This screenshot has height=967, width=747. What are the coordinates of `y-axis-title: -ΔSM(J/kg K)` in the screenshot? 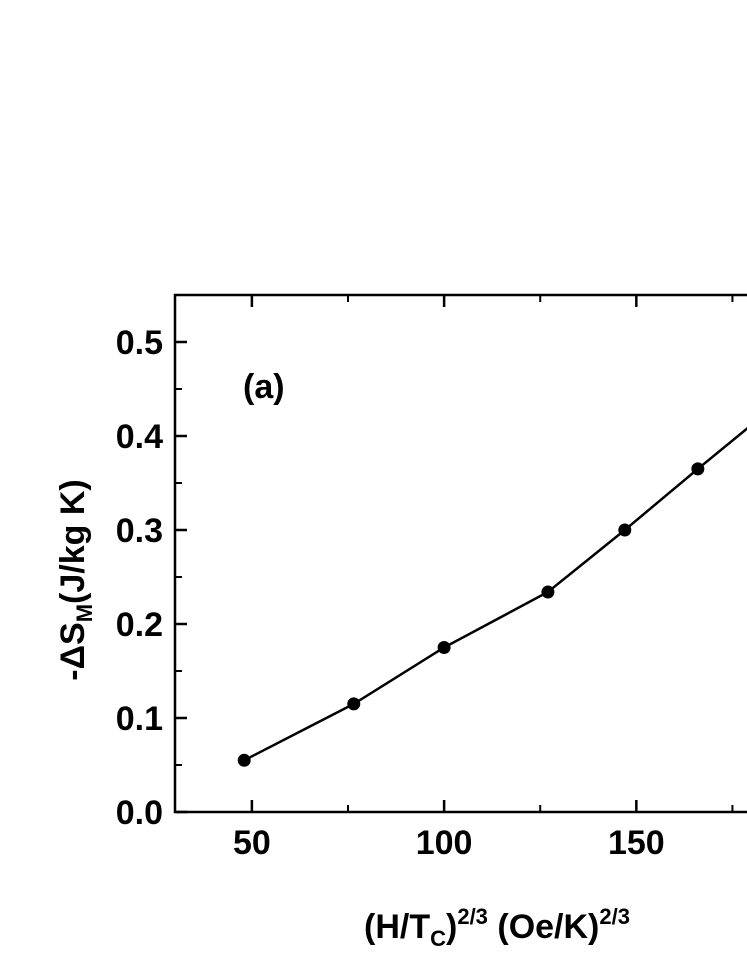 It's located at (75, 579).